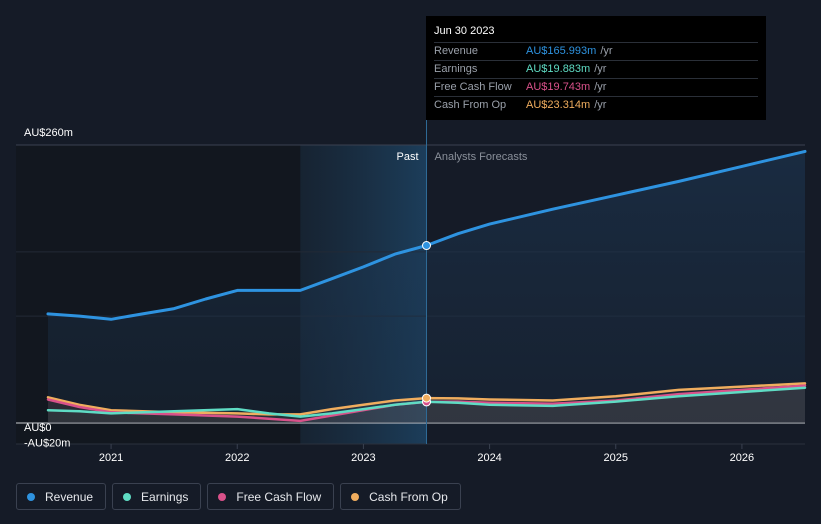 The width and height of the screenshot is (821, 524). What do you see at coordinates (606, 51) in the screenshot?
I see `tooltip-revenue-unit: /yr` at bounding box center [606, 51].